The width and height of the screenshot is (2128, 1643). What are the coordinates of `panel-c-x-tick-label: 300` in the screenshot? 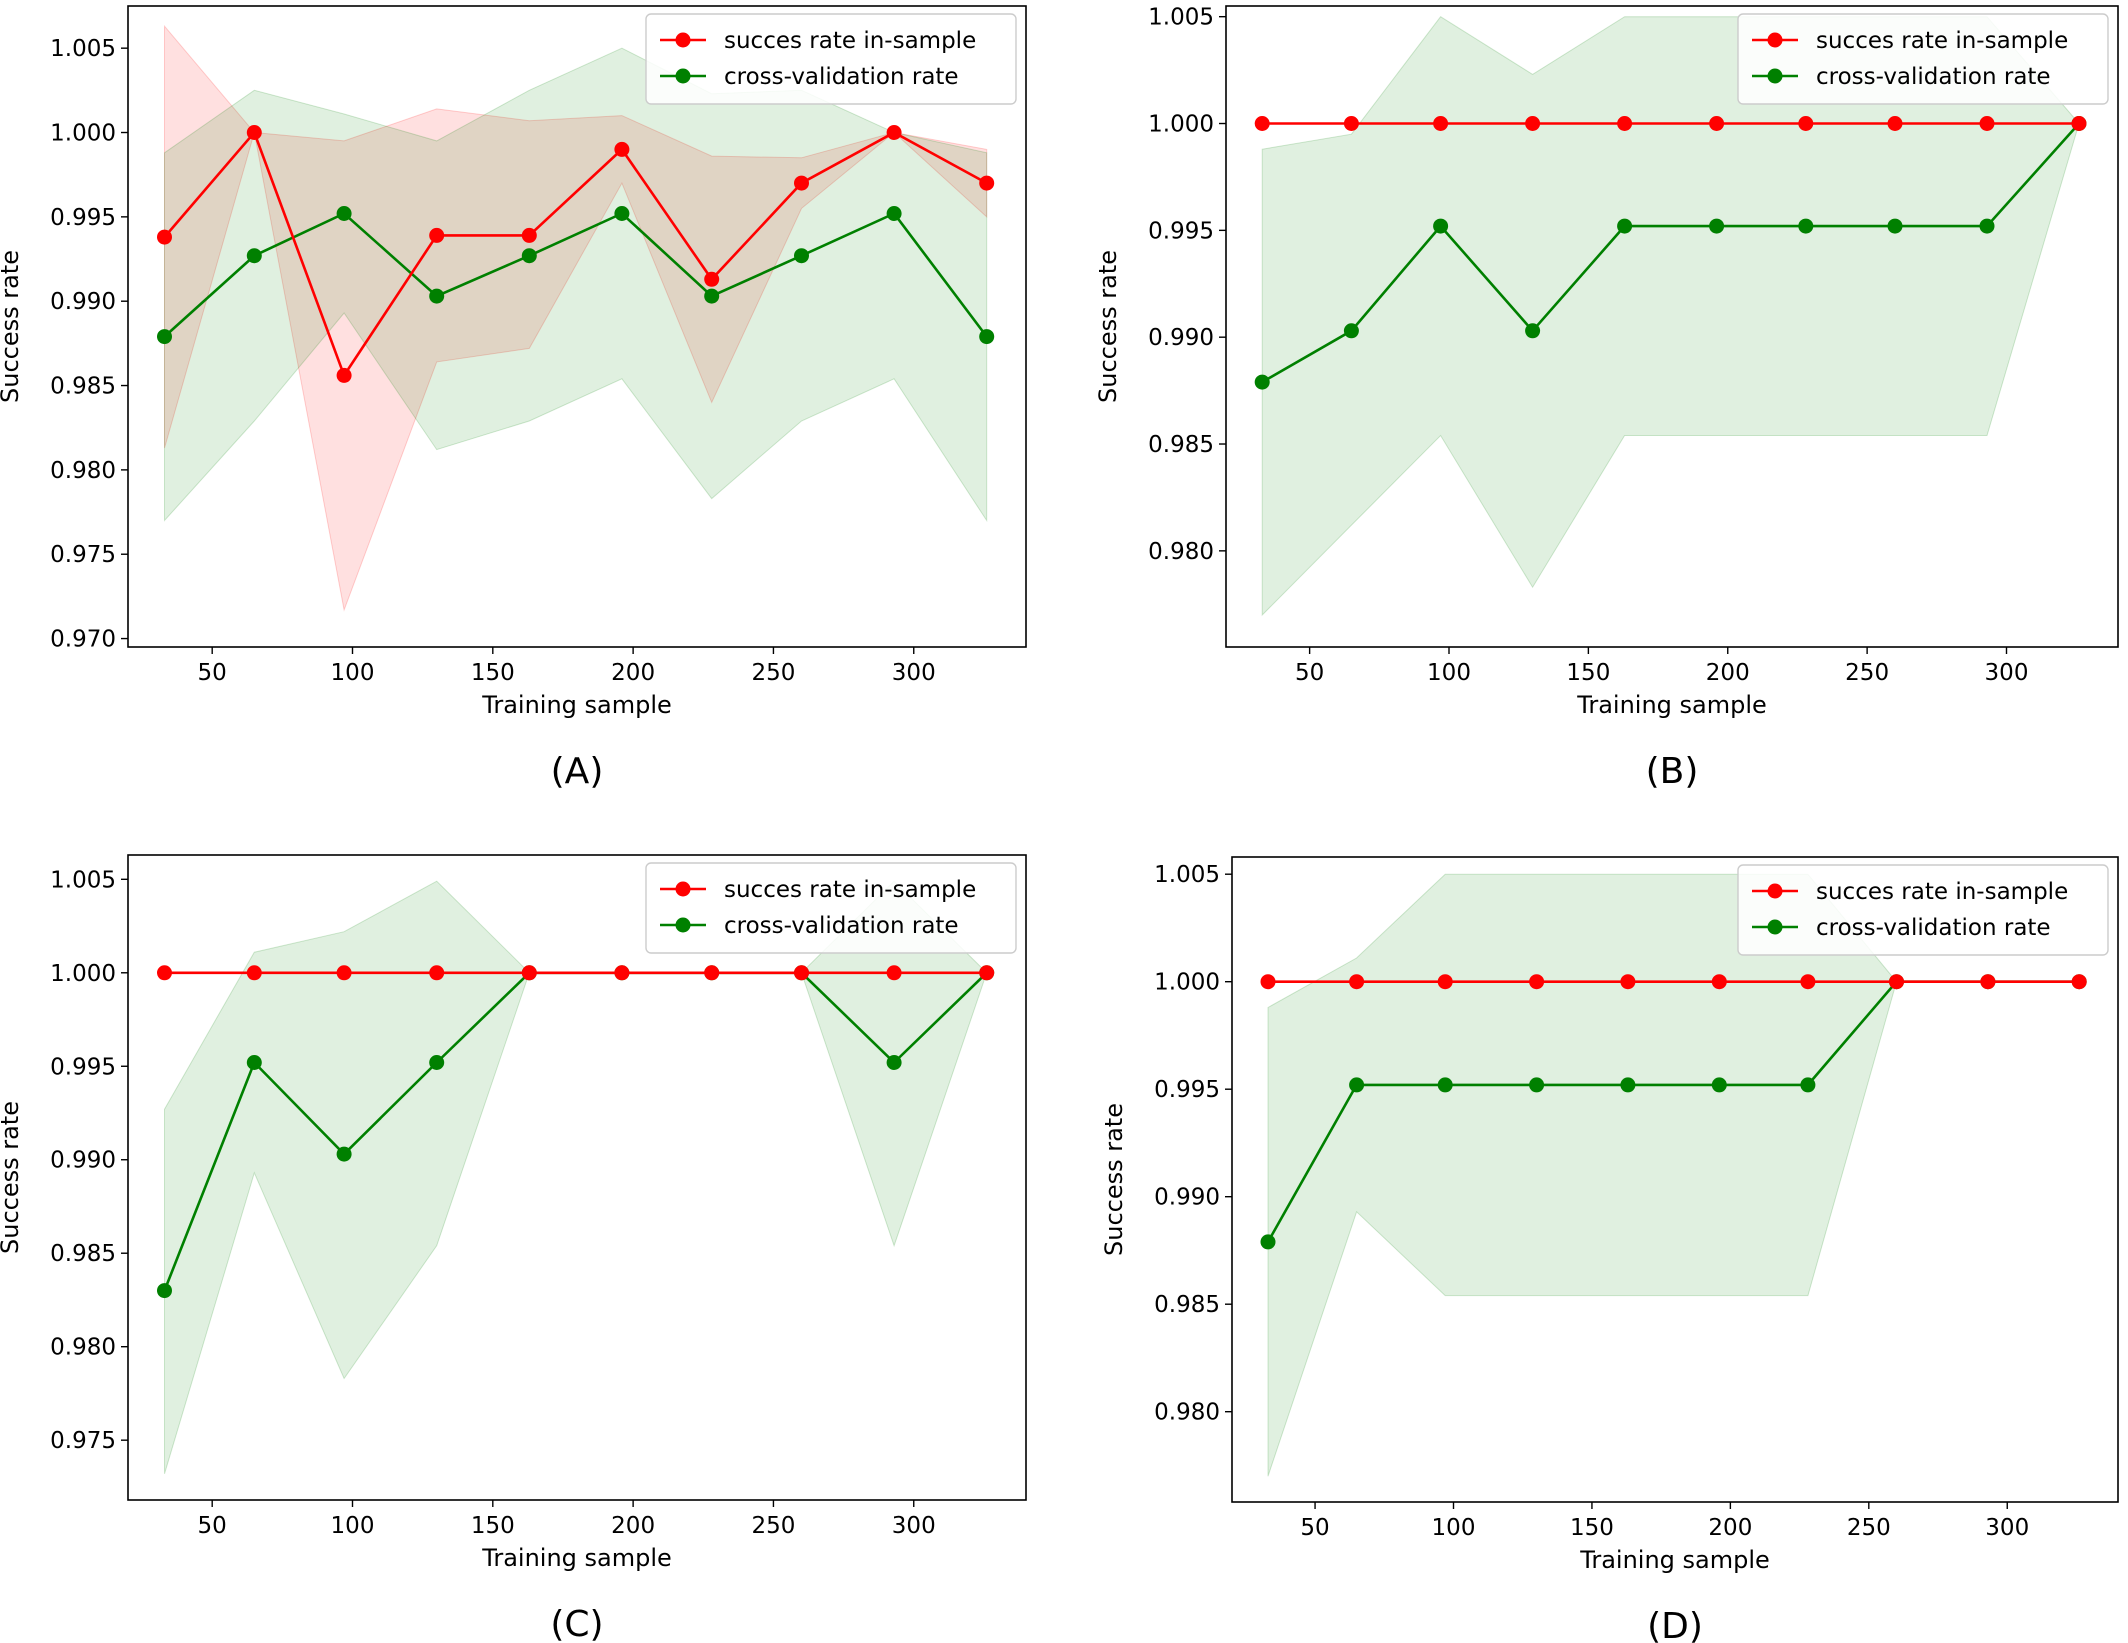 It's located at (914, 1526).